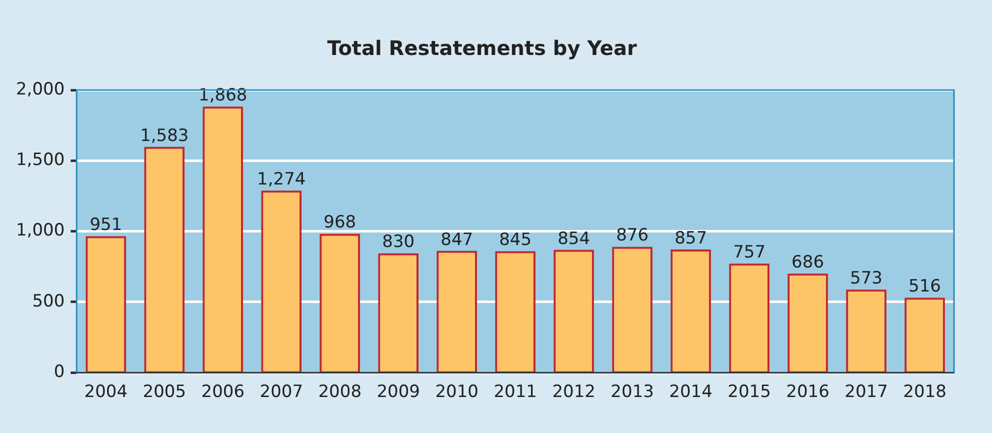  What do you see at coordinates (632, 392) in the screenshot?
I see `x-tick-label: 2013` at bounding box center [632, 392].